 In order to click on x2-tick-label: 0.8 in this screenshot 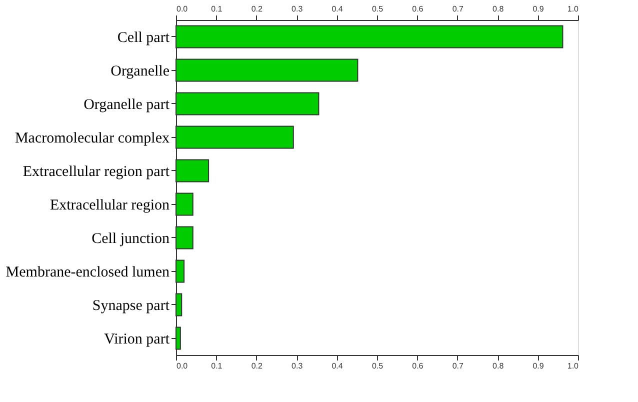, I will do `click(498, 9)`.